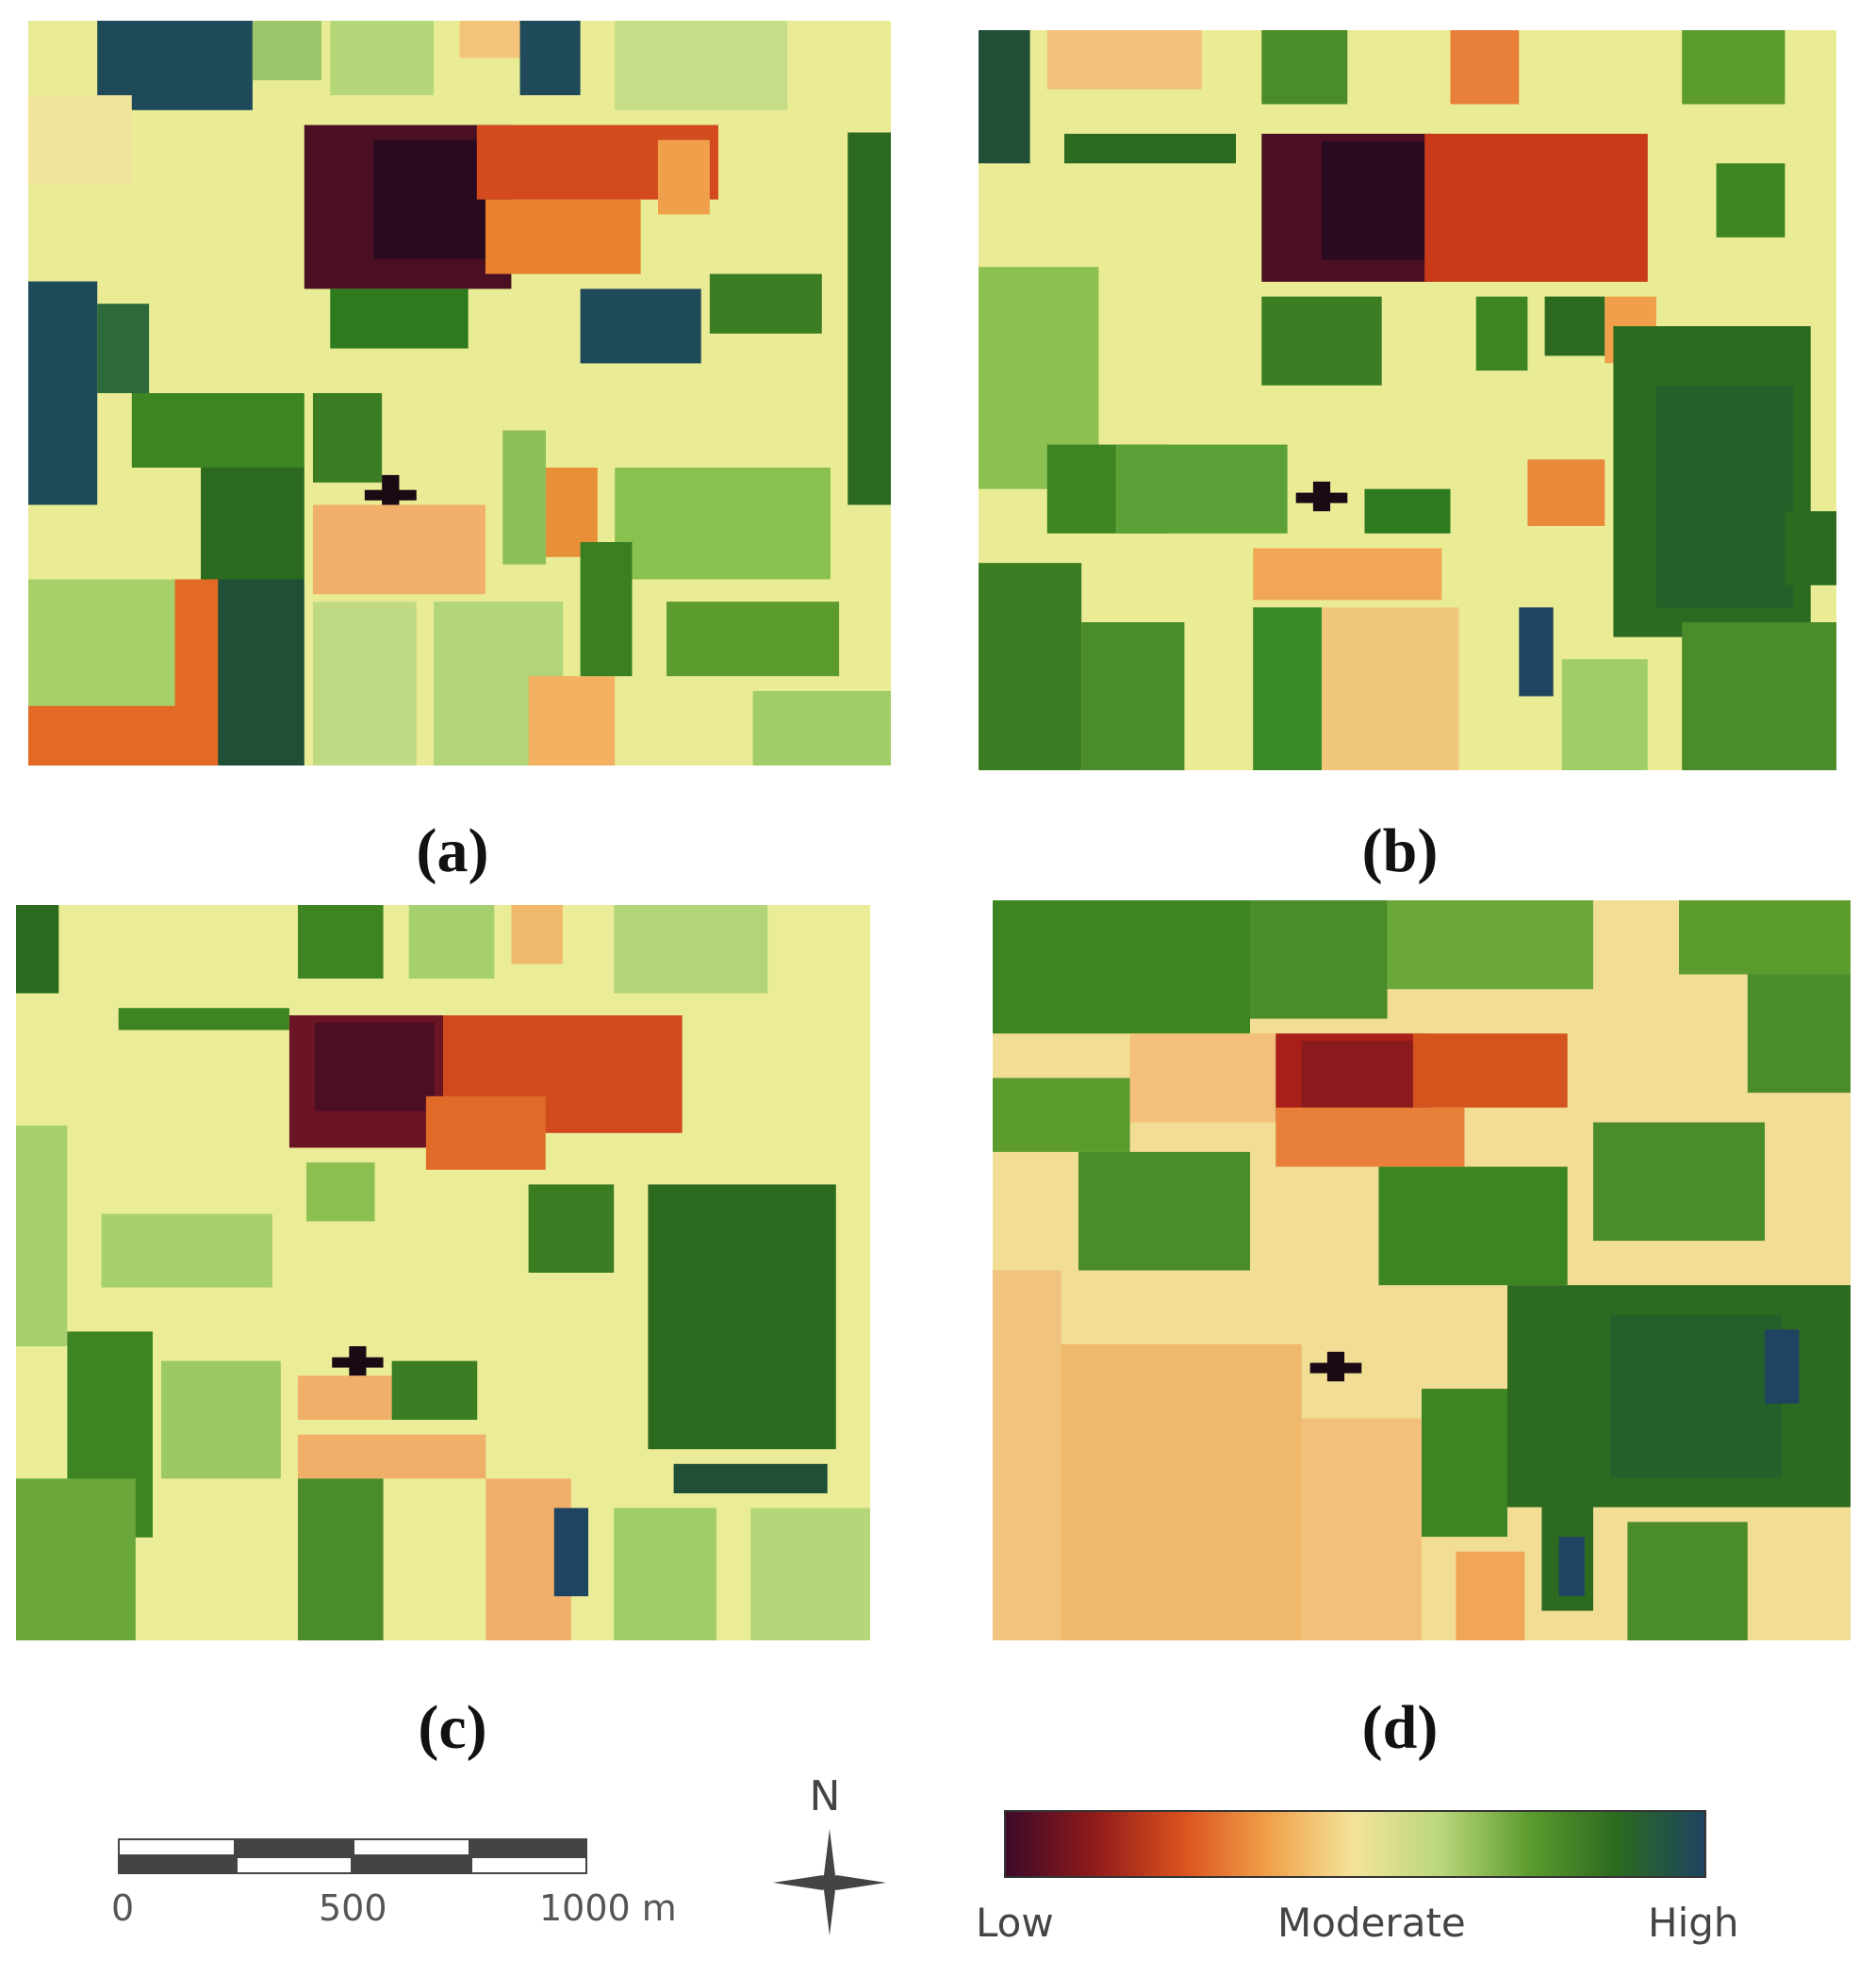 This screenshot has height=1976, width=1876. I want to click on north-label: N, so click(825, 1796).